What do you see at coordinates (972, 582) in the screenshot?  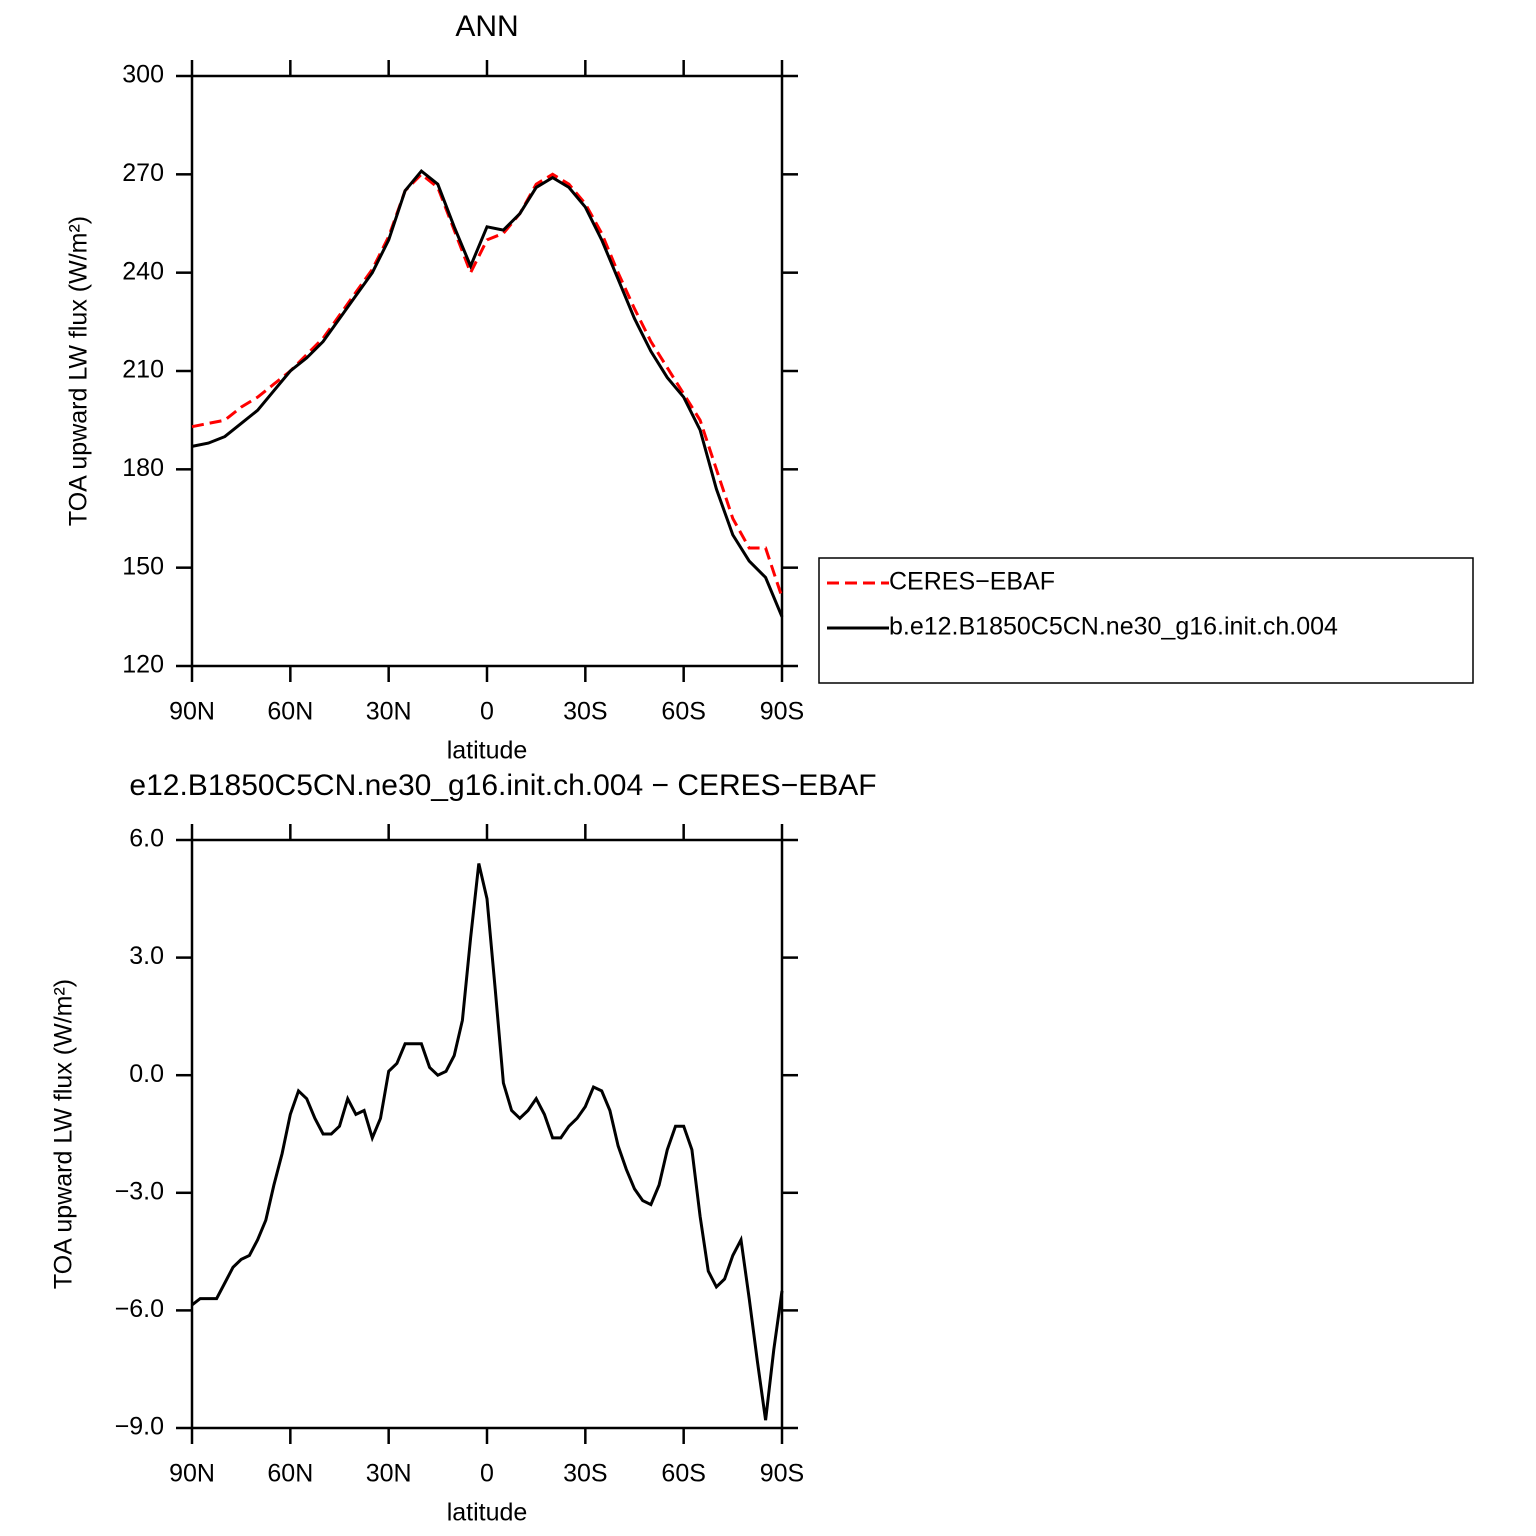 I see `legend-label: CERES−EBAF` at bounding box center [972, 582].